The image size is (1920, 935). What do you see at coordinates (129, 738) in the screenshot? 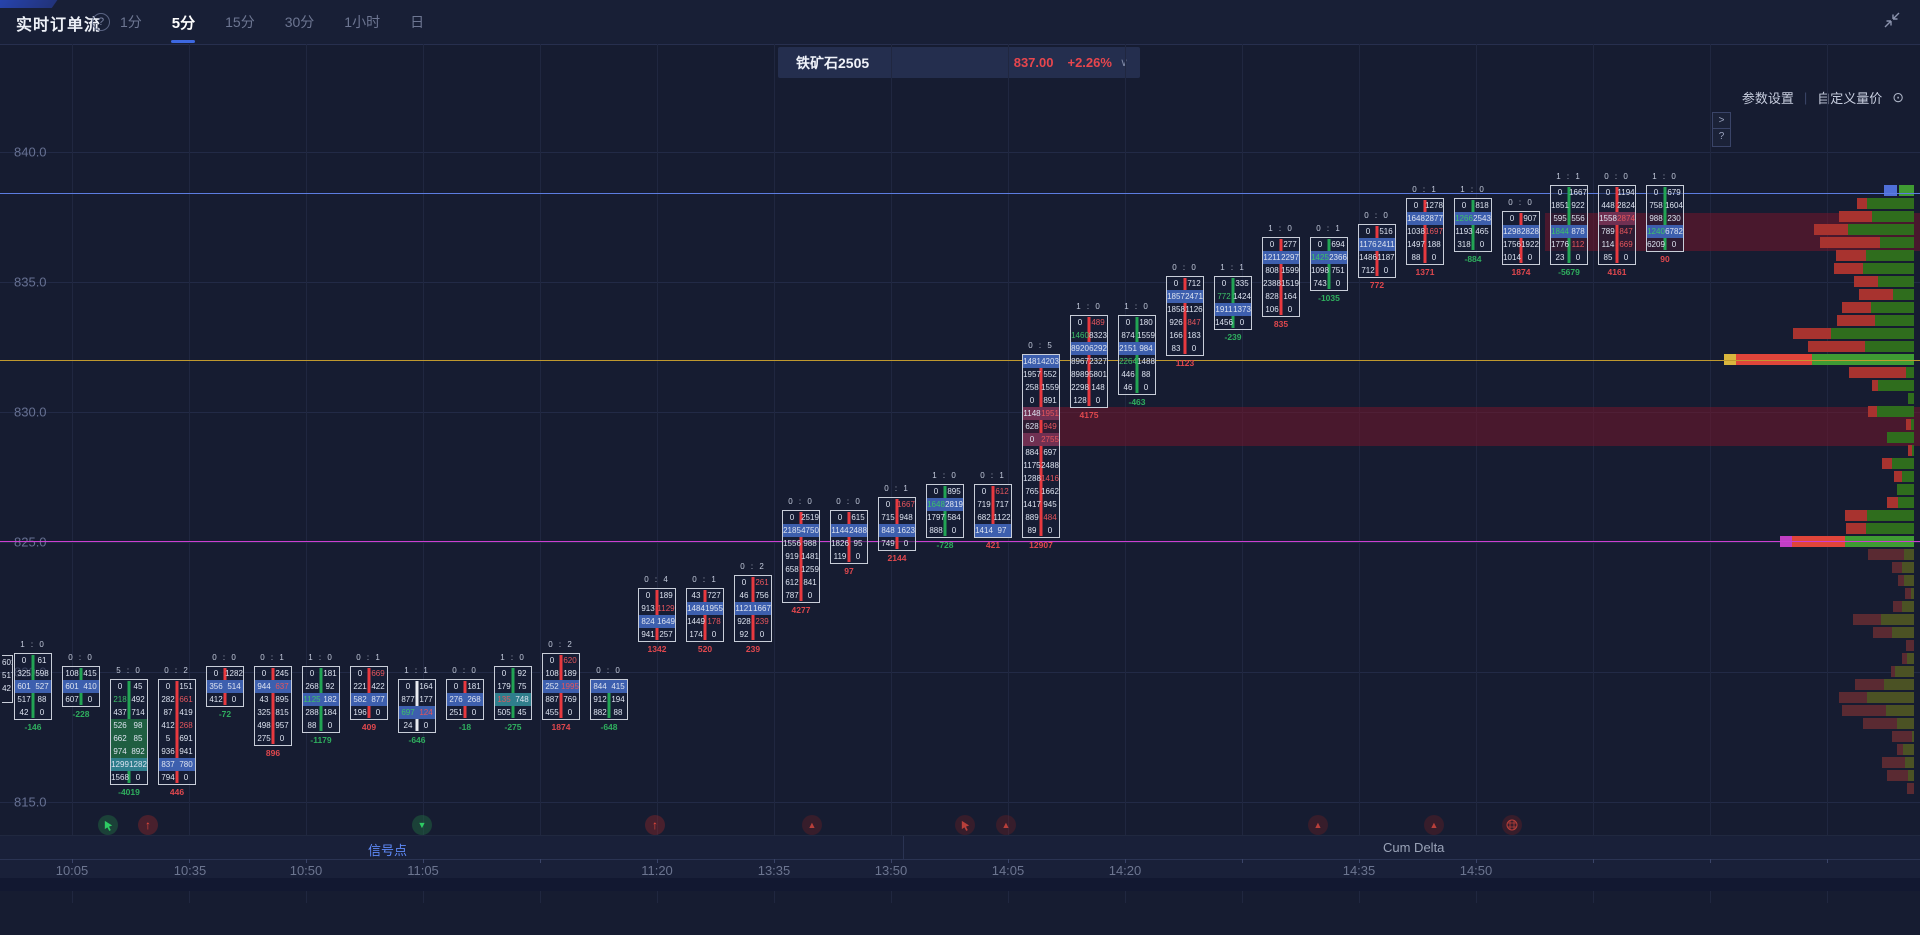
I see `candle-price-row: 662 85` at bounding box center [129, 738].